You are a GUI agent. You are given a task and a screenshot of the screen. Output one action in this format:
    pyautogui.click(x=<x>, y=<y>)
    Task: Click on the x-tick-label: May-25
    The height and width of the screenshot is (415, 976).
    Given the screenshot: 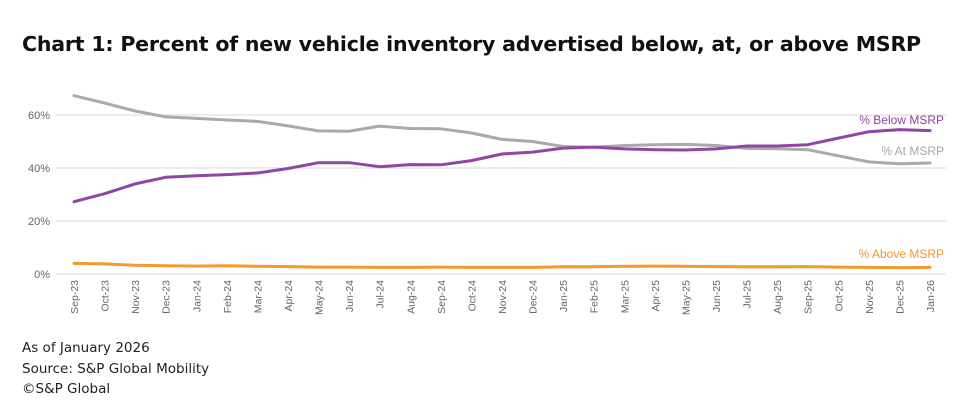 What is the action you would take?
    pyautogui.click(x=686, y=297)
    